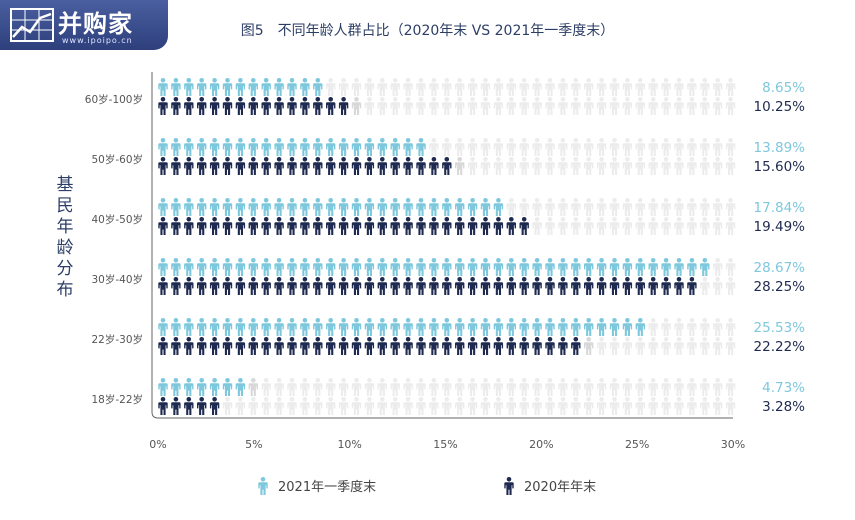  What do you see at coordinates (780, 328) in the screenshot?
I see `data-label: 25.53%` at bounding box center [780, 328].